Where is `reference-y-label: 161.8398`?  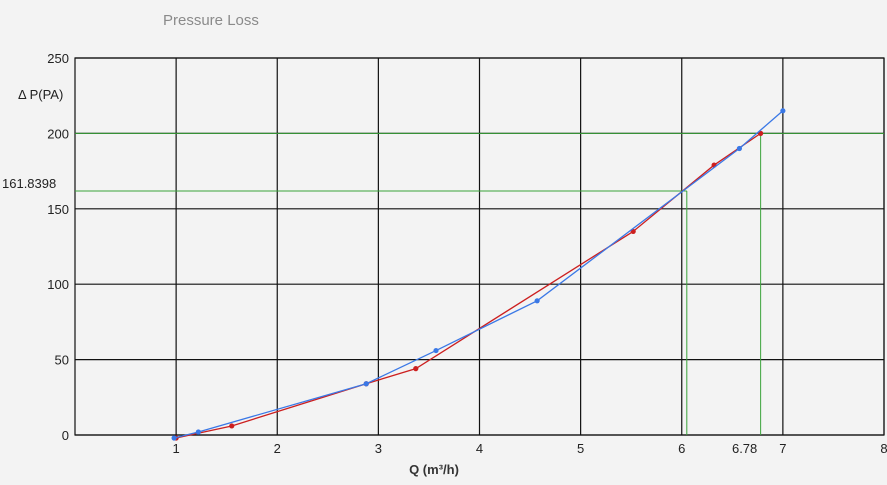 reference-y-label: 161.8398 is located at coordinates (29, 183).